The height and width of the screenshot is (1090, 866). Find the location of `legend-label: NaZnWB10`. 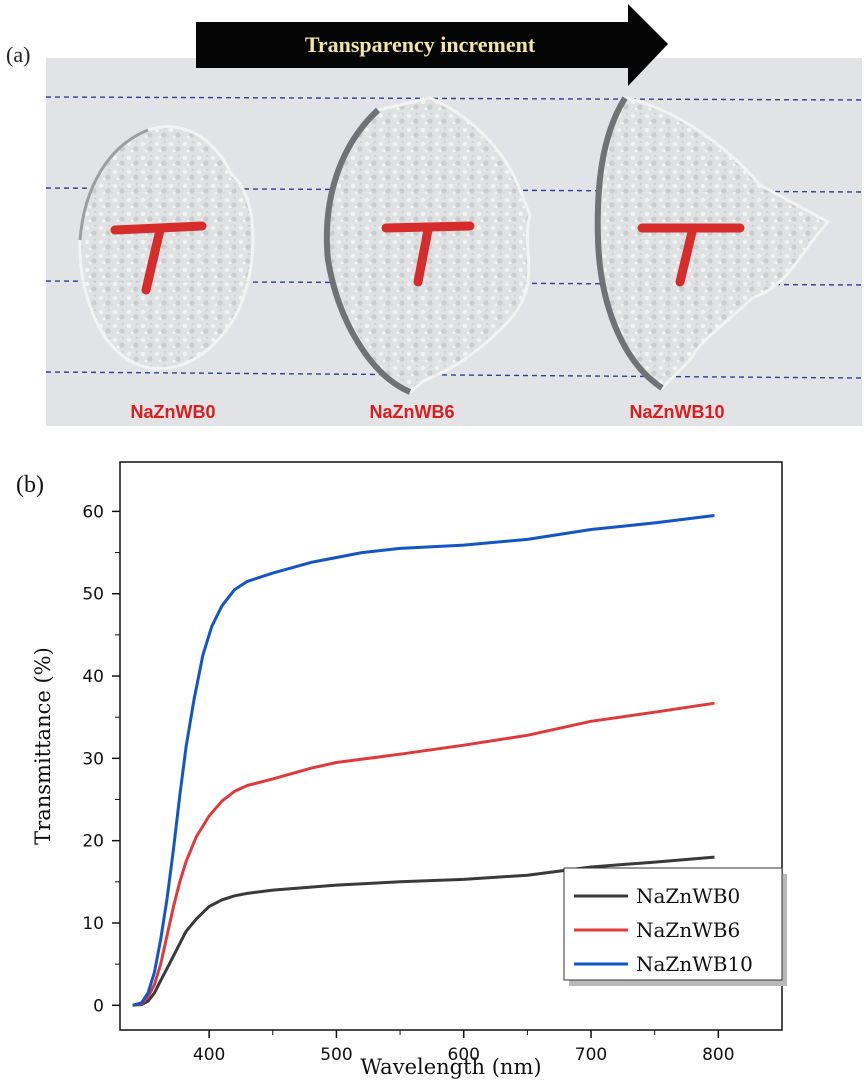

legend-label: NaZnWB10 is located at coordinates (694, 964).